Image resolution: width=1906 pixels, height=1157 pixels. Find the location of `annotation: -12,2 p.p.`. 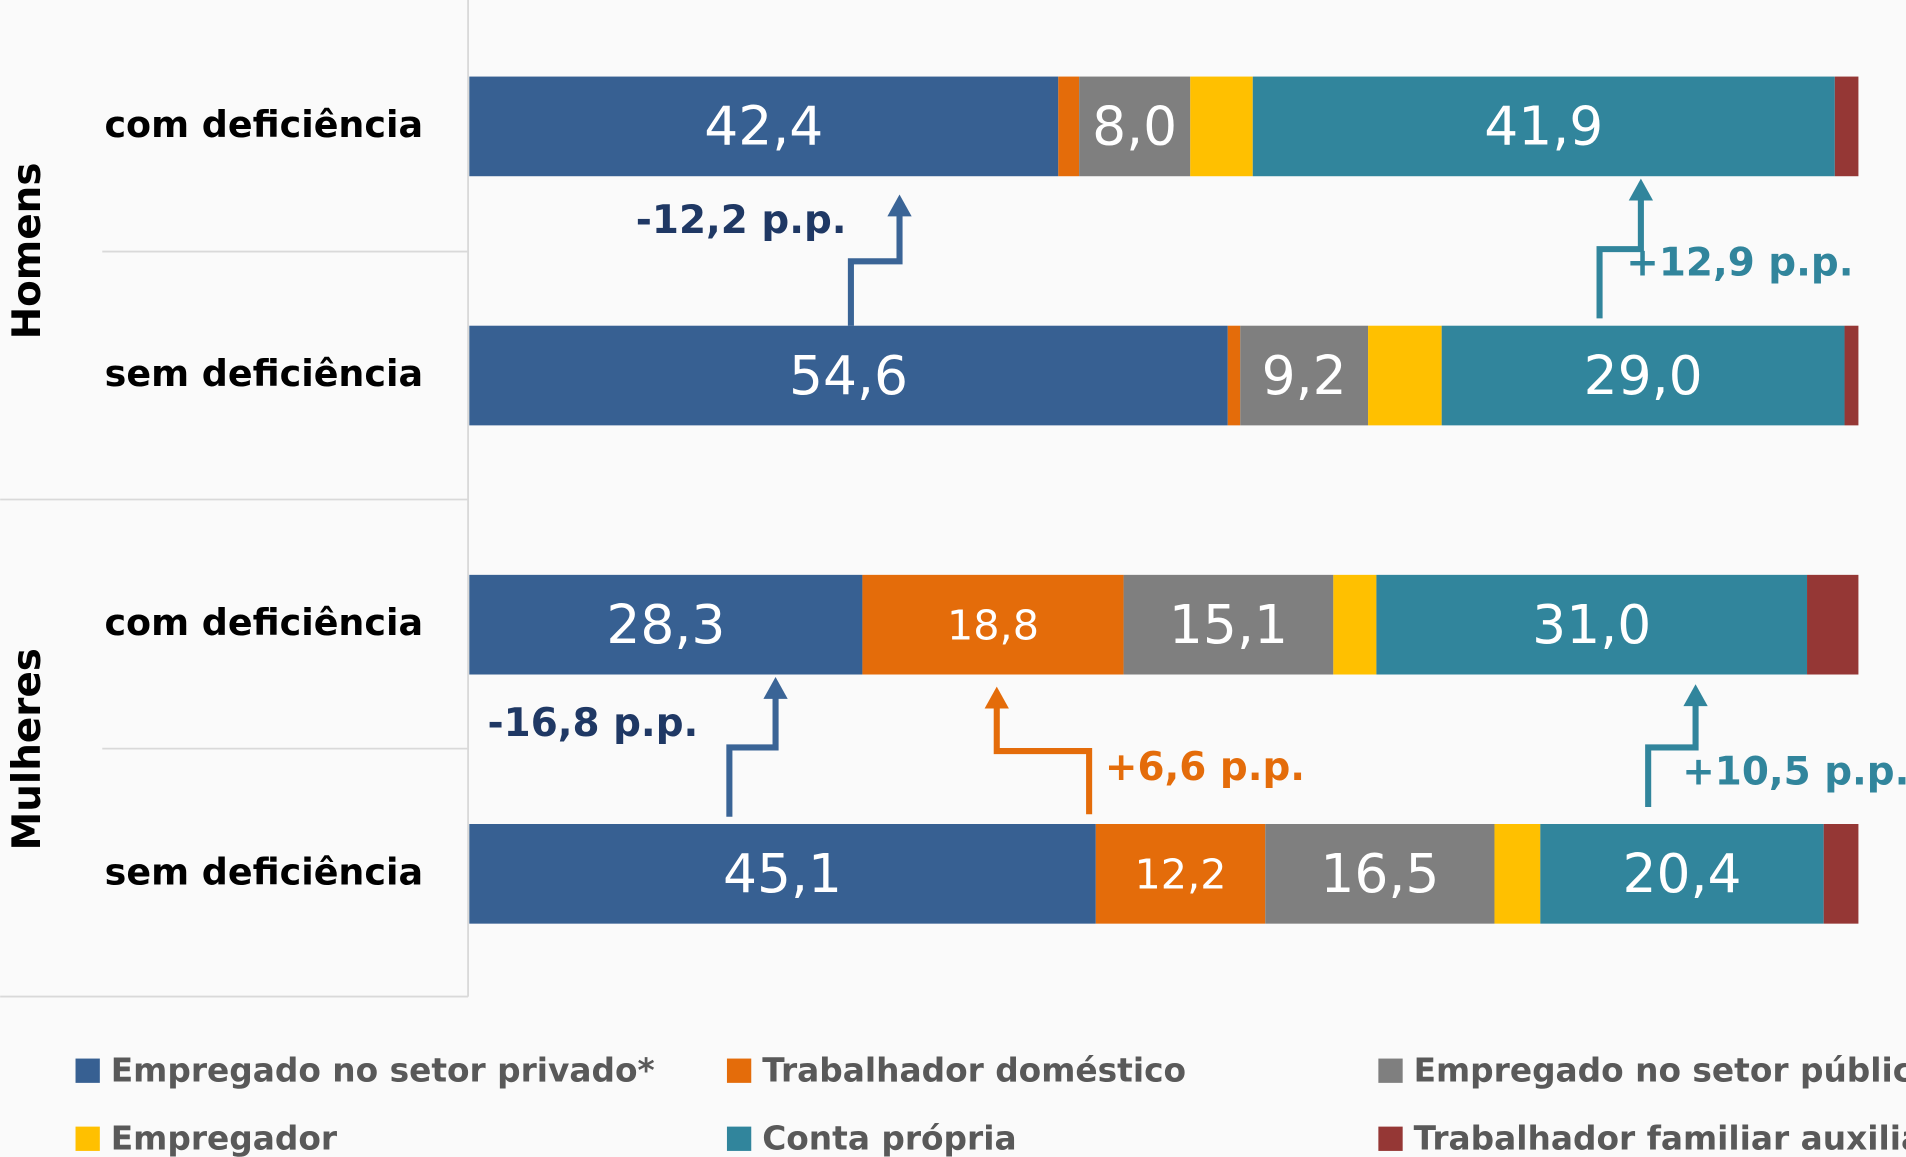

annotation: -12,2 p.p. is located at coordinates (741, 220).